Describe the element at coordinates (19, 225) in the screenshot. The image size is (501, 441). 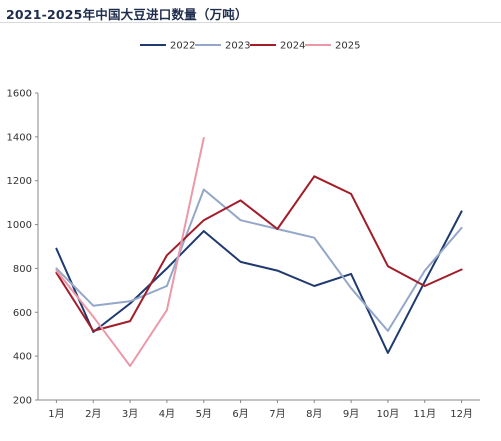
I see `y-tick-label: 1000` at that location.